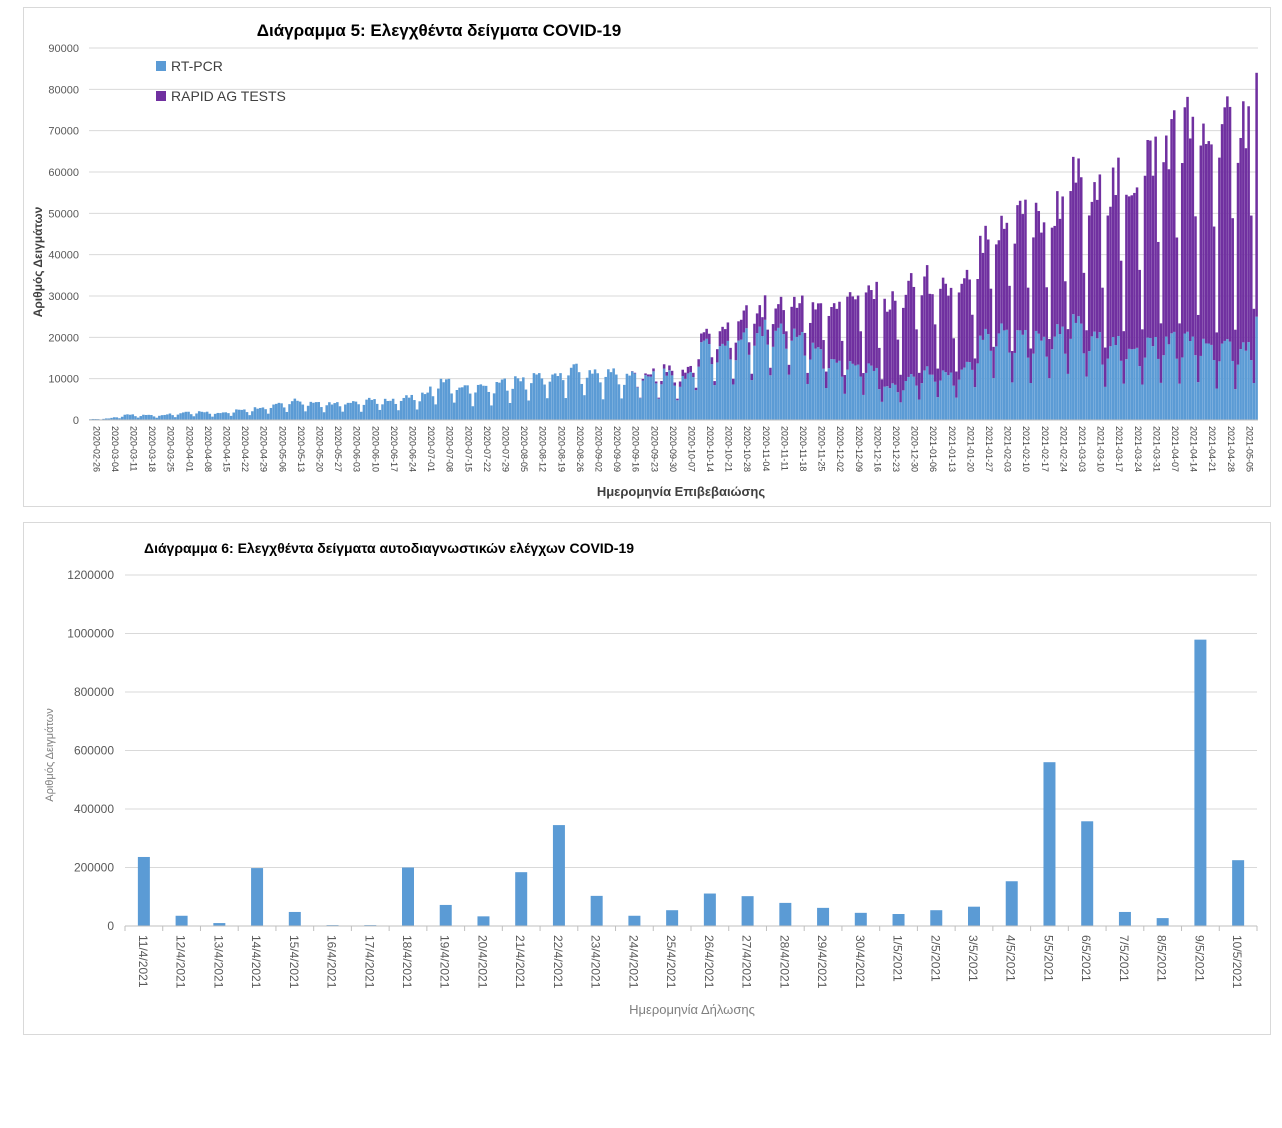 Image resolution: width=1282 pixels, height=1128 pixels. What do you see at coordinates (63, 256) in the screenshot?
I see `chart-5-y-tick-label: 40000` at bounding box center [63, 256].